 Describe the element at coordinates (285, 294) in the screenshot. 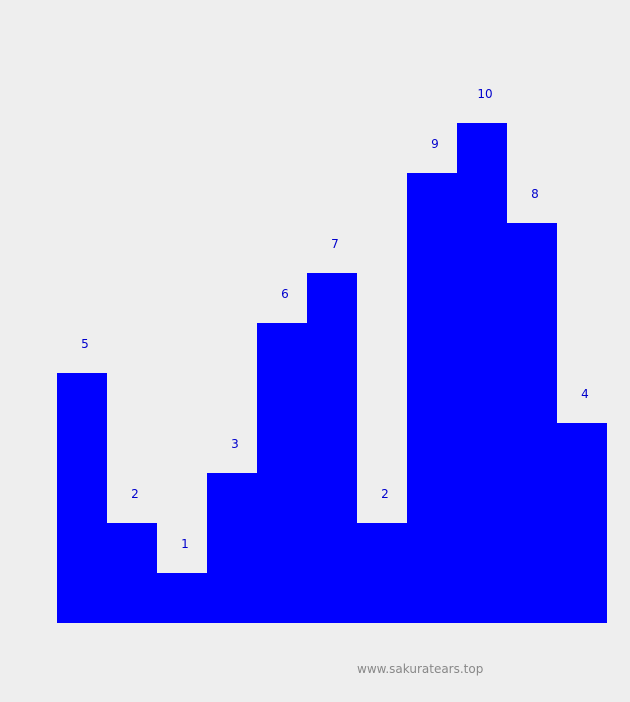

I see `bar-value-label-4: 6` at that location.